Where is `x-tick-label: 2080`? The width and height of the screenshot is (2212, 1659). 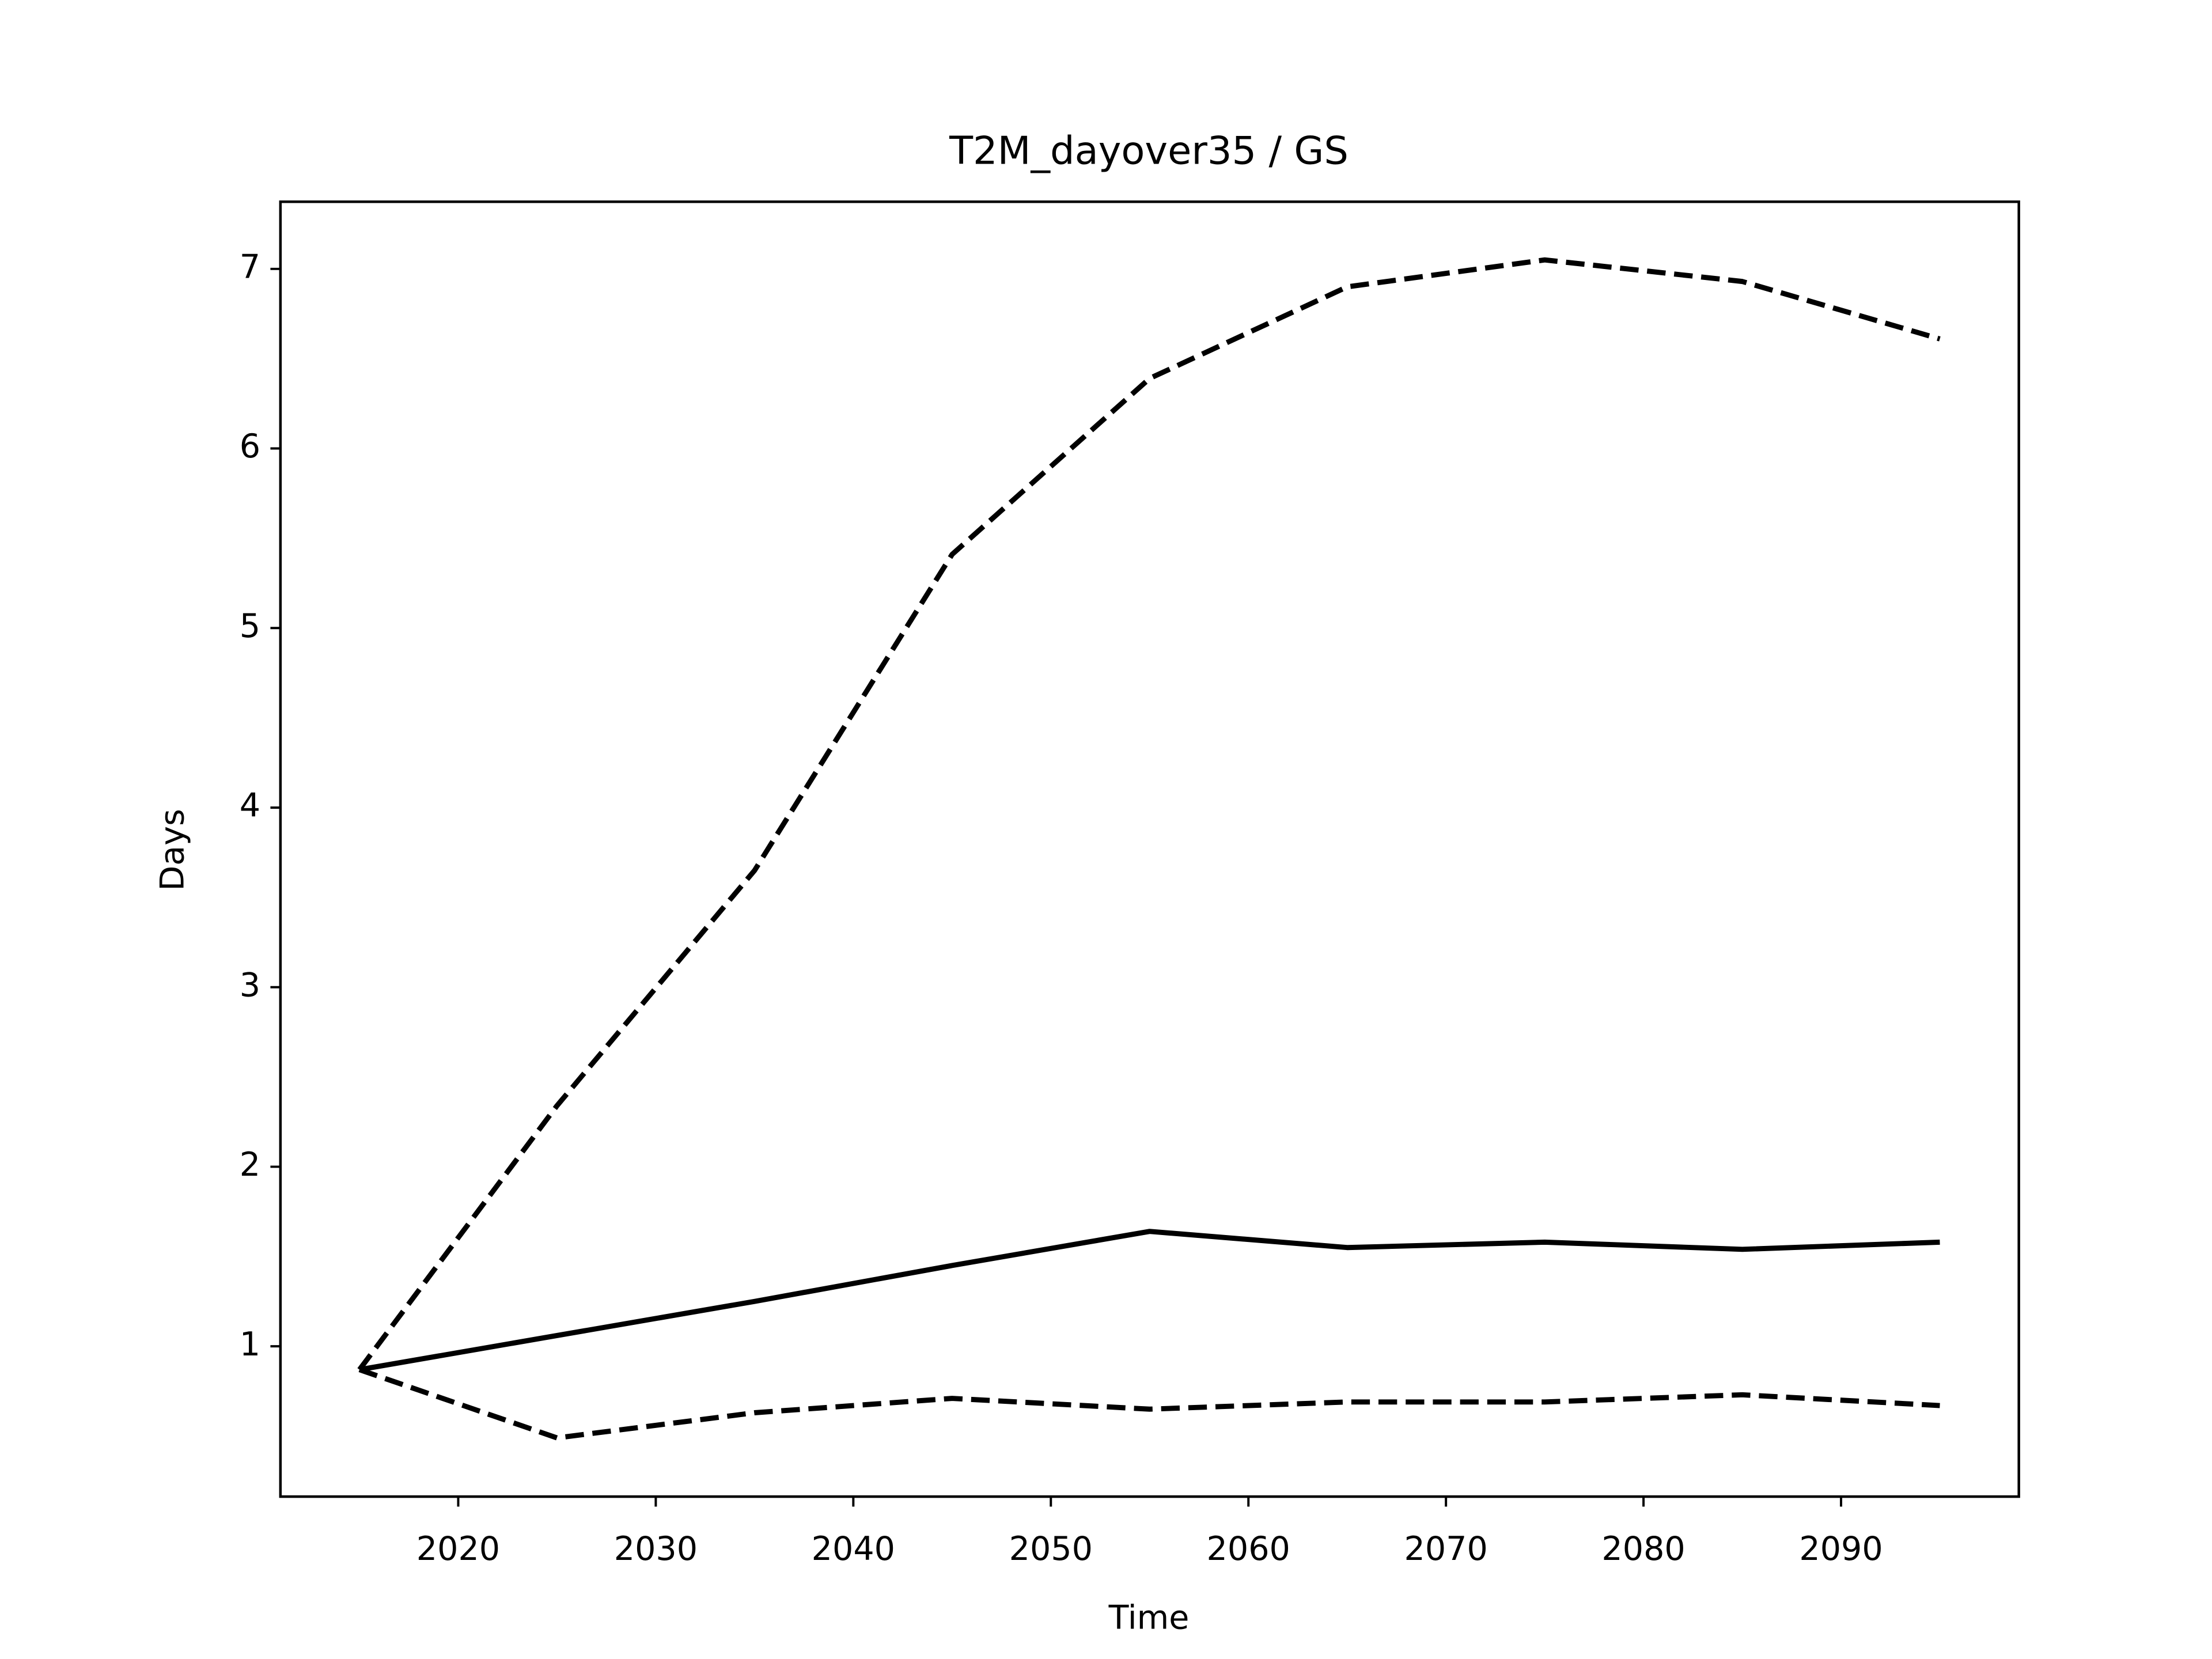 x-tick-label: 2080 is located at coordinates (1643, 1549).